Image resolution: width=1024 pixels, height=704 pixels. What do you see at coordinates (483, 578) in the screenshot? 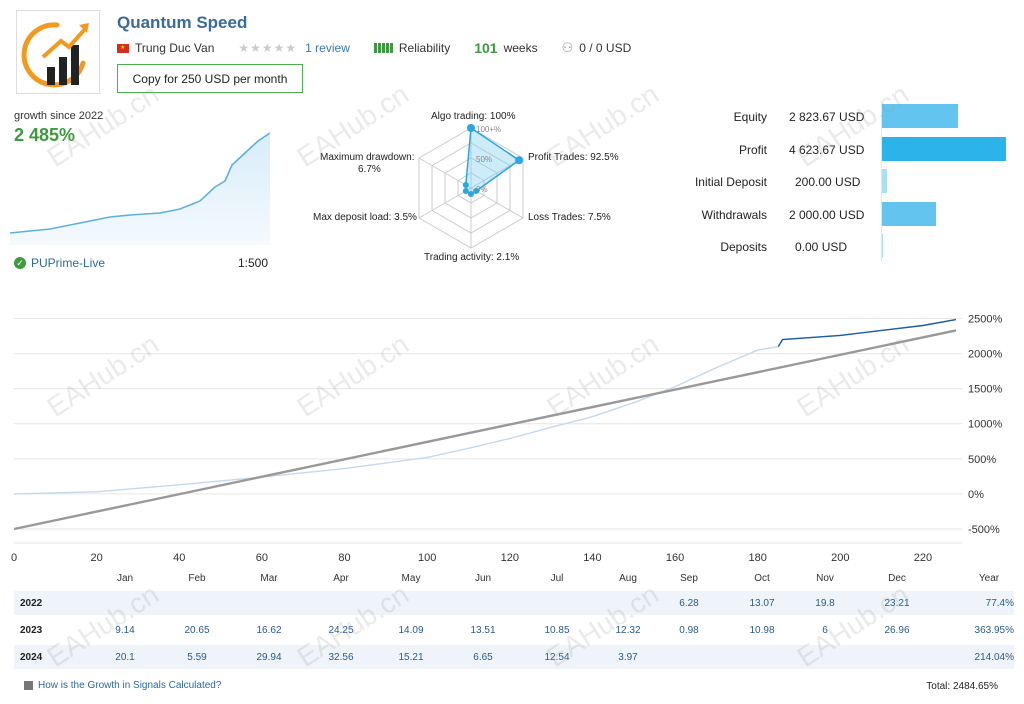
I see `month-header: Jun` at bounding box center [483, 578].